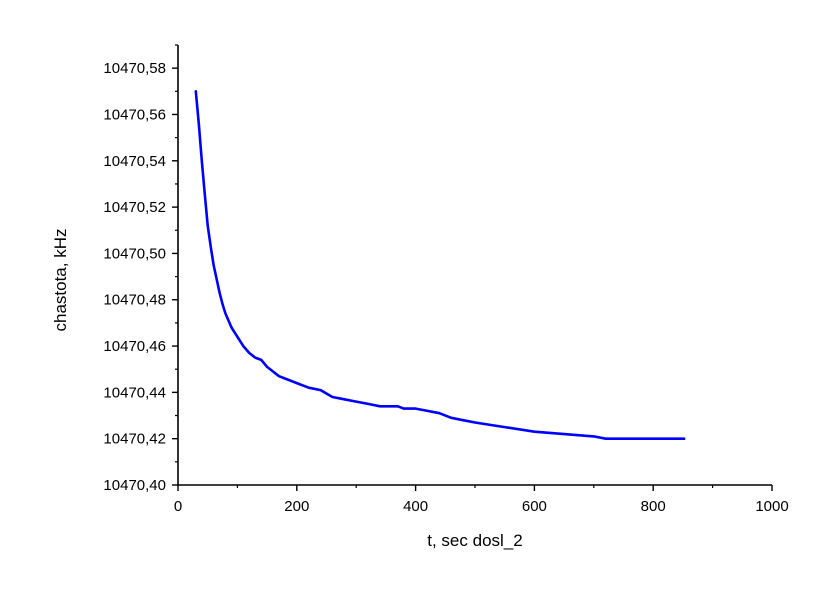 Image resolution: width=838 pixels, height=597 pixels. I want to click on y-tick-label: 10470,54, so click(134, 161).